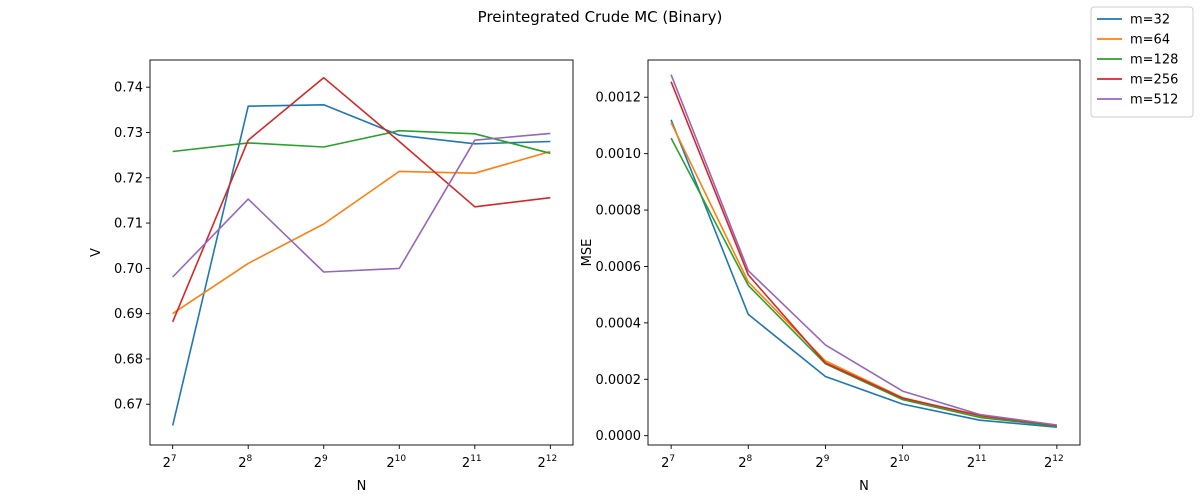  I want to click on y-tick-label: 0.72, so click(128, 178).